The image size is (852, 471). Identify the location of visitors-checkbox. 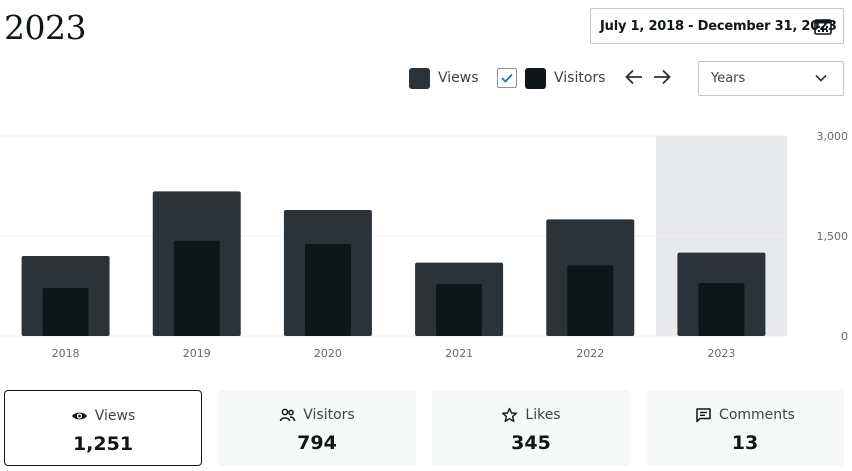
(507, 78).